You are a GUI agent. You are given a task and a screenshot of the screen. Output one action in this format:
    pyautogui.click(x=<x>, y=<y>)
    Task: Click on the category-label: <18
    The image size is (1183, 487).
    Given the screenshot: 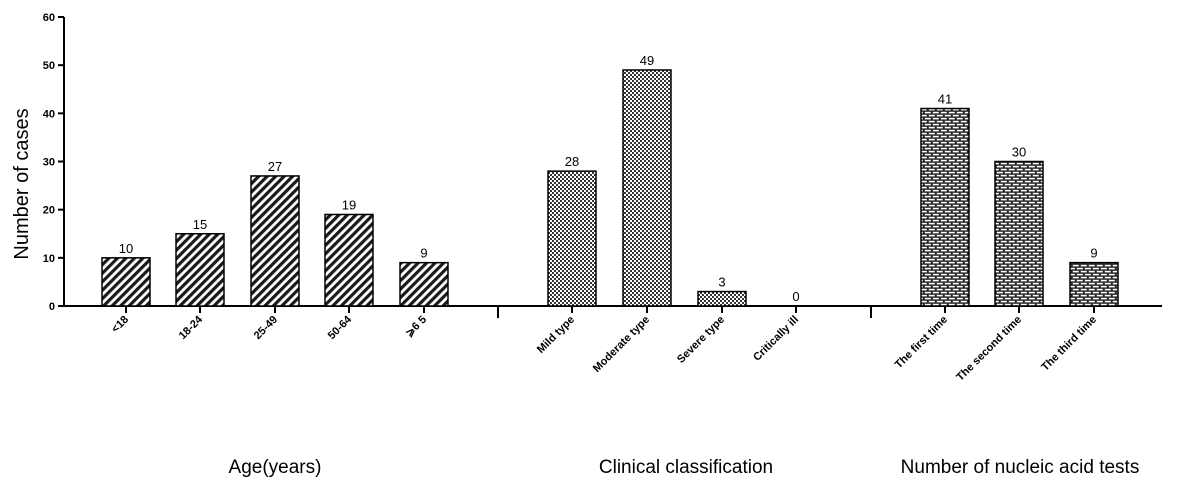 What is the action you would take?
    pyautogui.click(x=120, y=325)
    